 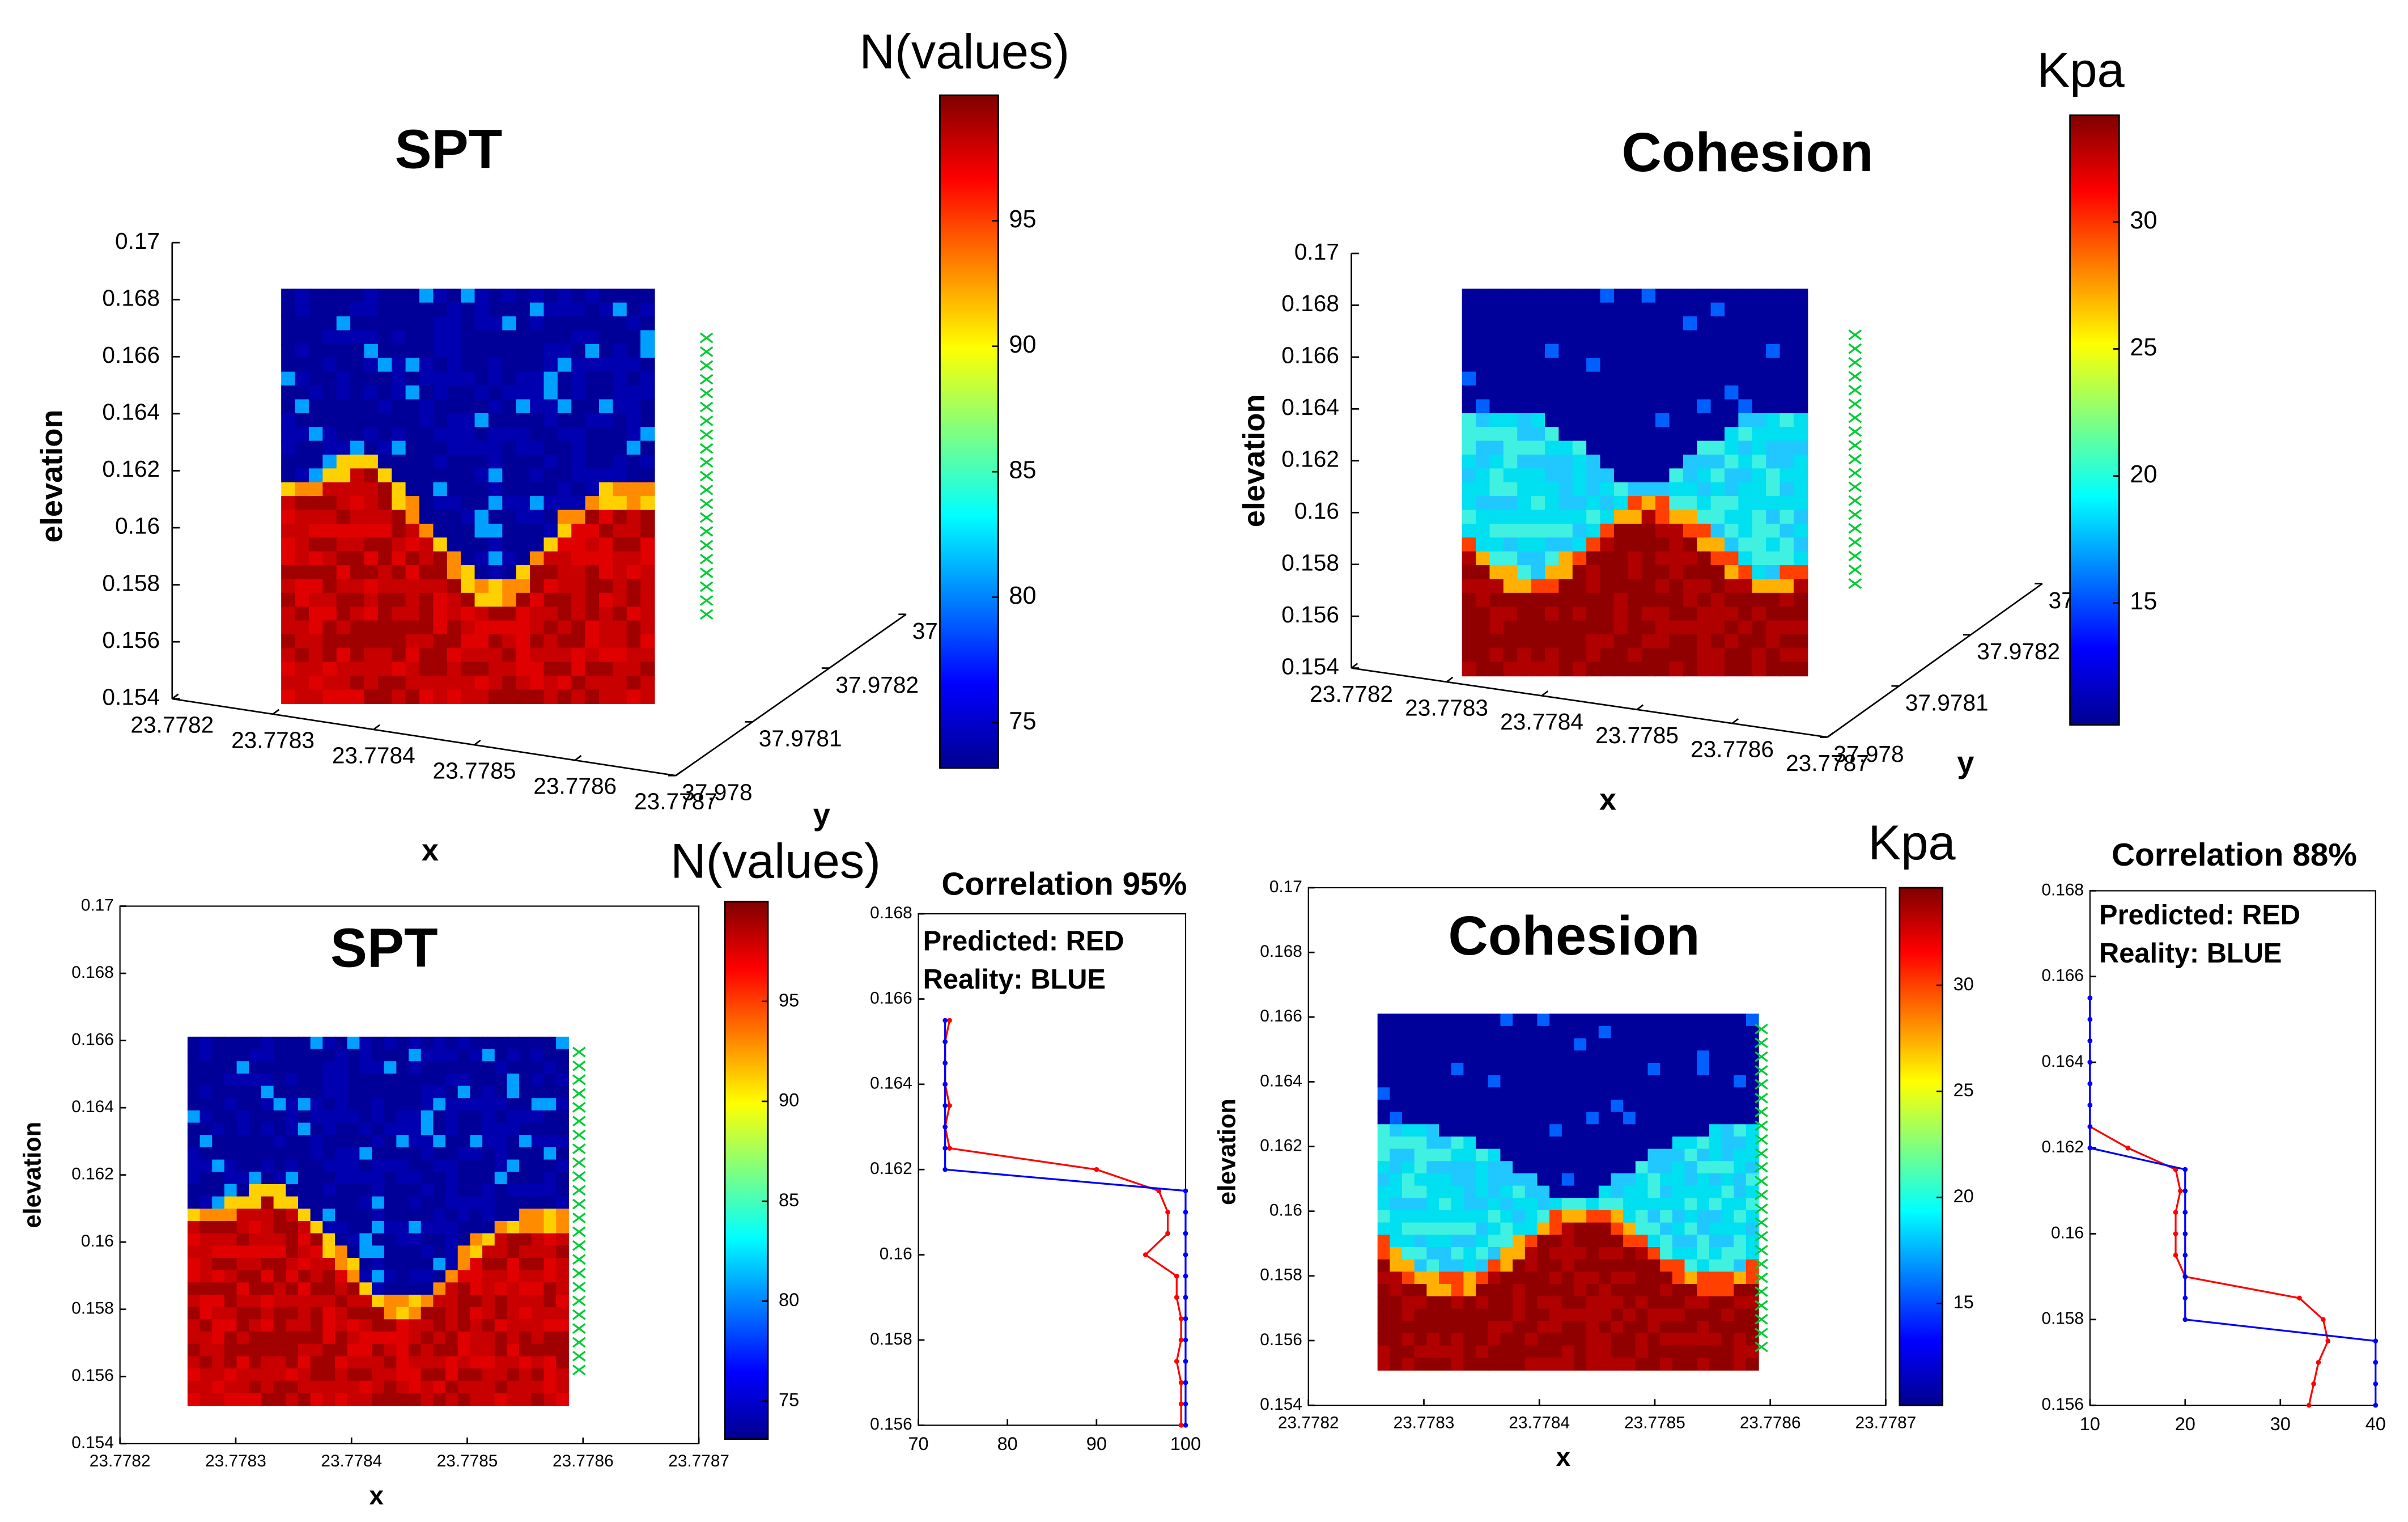 I want to click on y-tick-label: 37.9782, so click(x=877, y=685).